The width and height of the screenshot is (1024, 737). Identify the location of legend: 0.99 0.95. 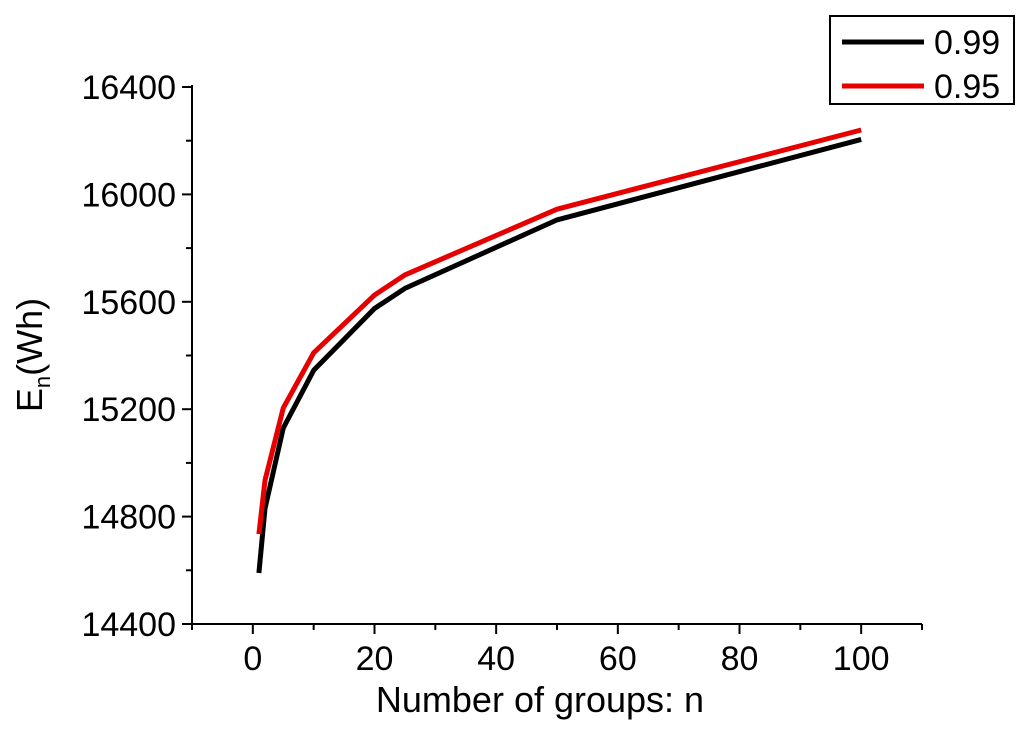
(922, 60).